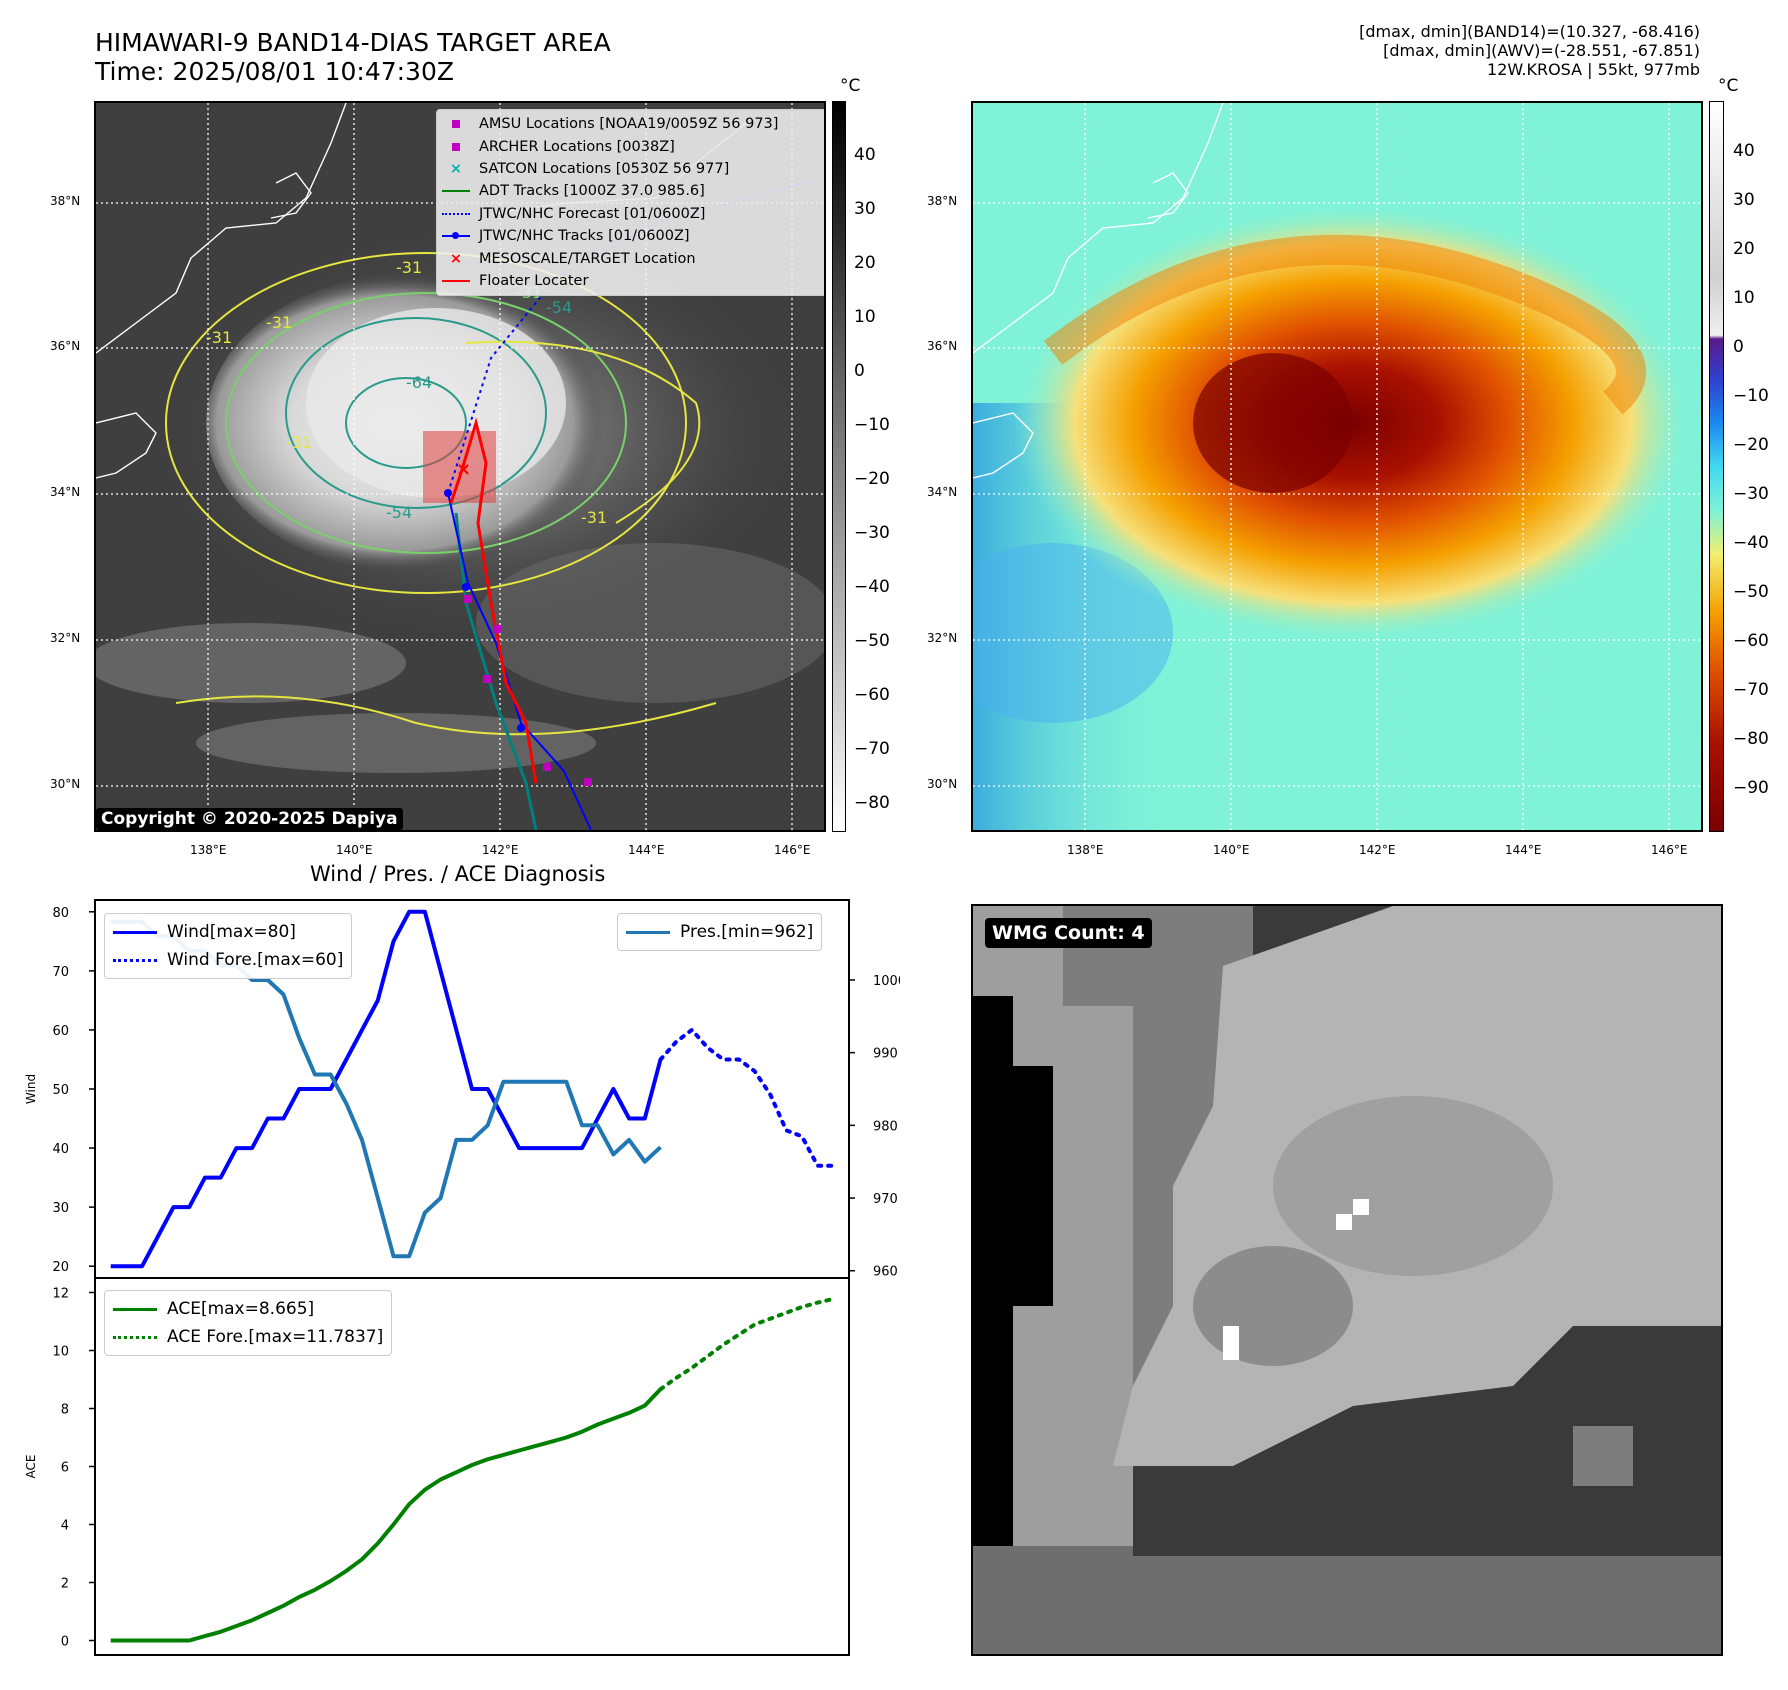 This screenshot has width=1788, height=1690. I want to click on colorbar-gray-tick: 10, so click(865, 317).